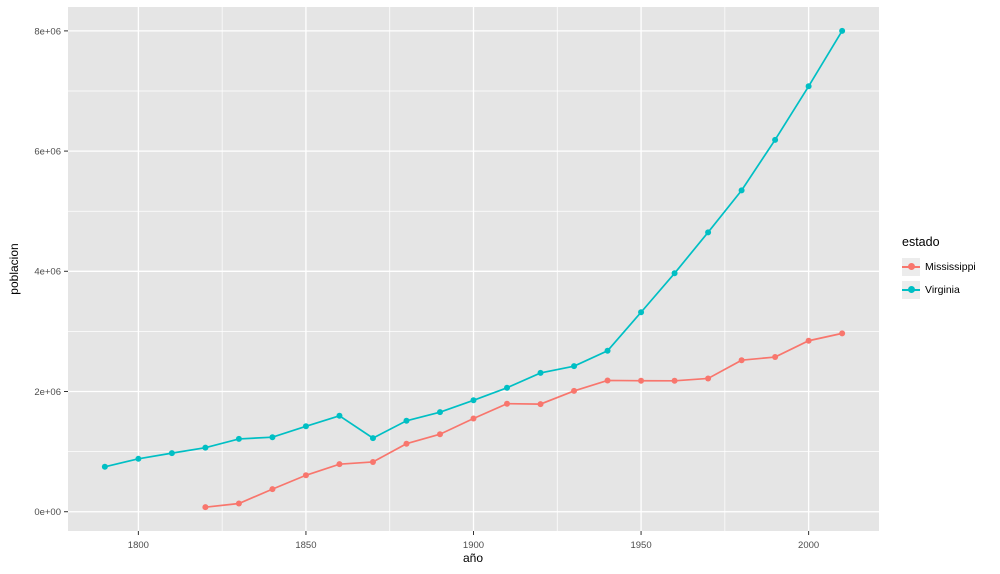  I want to click on y-axis-title: poblacion, so click(14, 269).